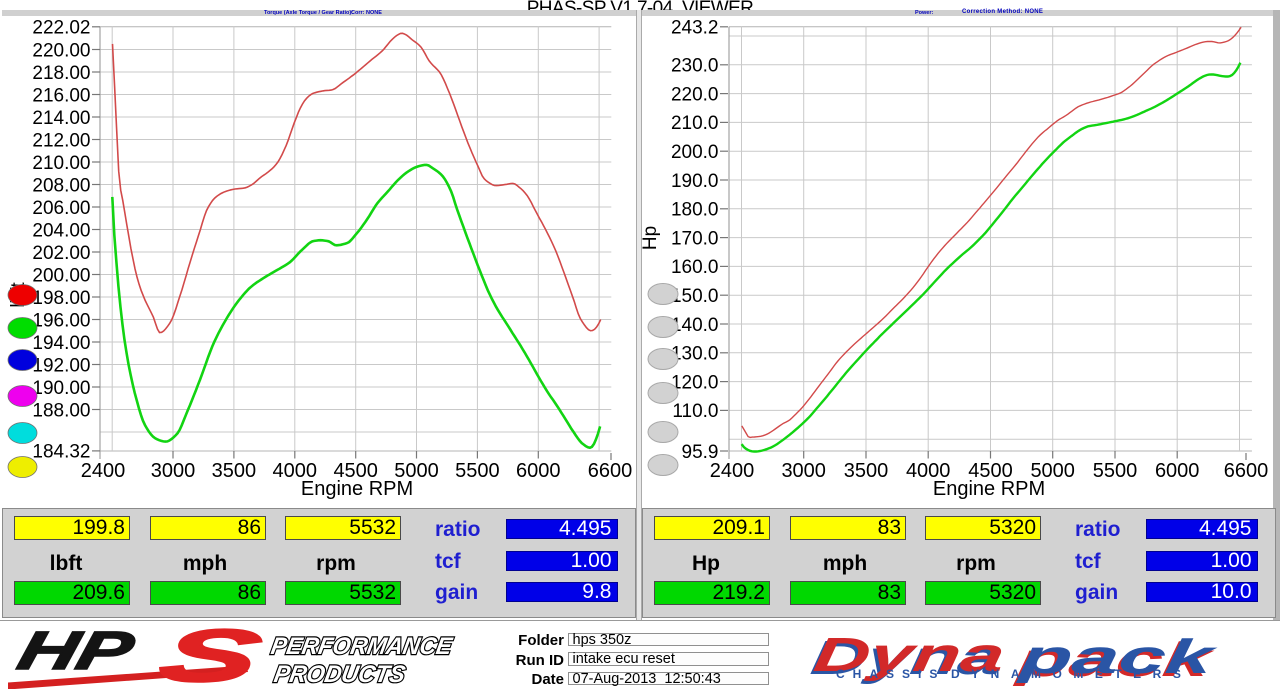  What do you see at coordinates (695, 28) in the screenshot?
I see `svg-text: 243.2` at bounding box center [695, 28].